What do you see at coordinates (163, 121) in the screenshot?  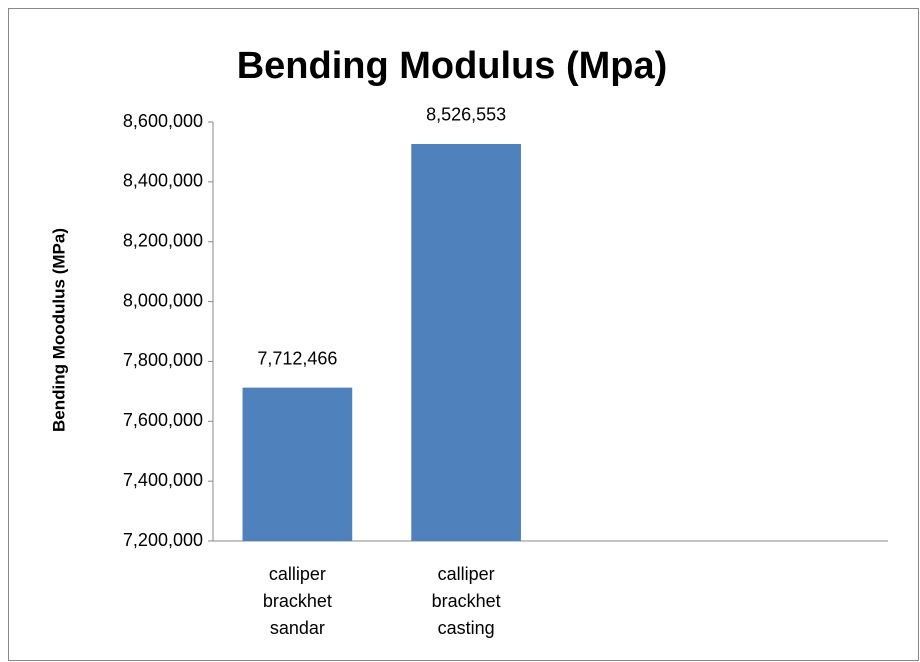 I see `y-tick-label: 8,600,000` at bounding box center [163, 121].